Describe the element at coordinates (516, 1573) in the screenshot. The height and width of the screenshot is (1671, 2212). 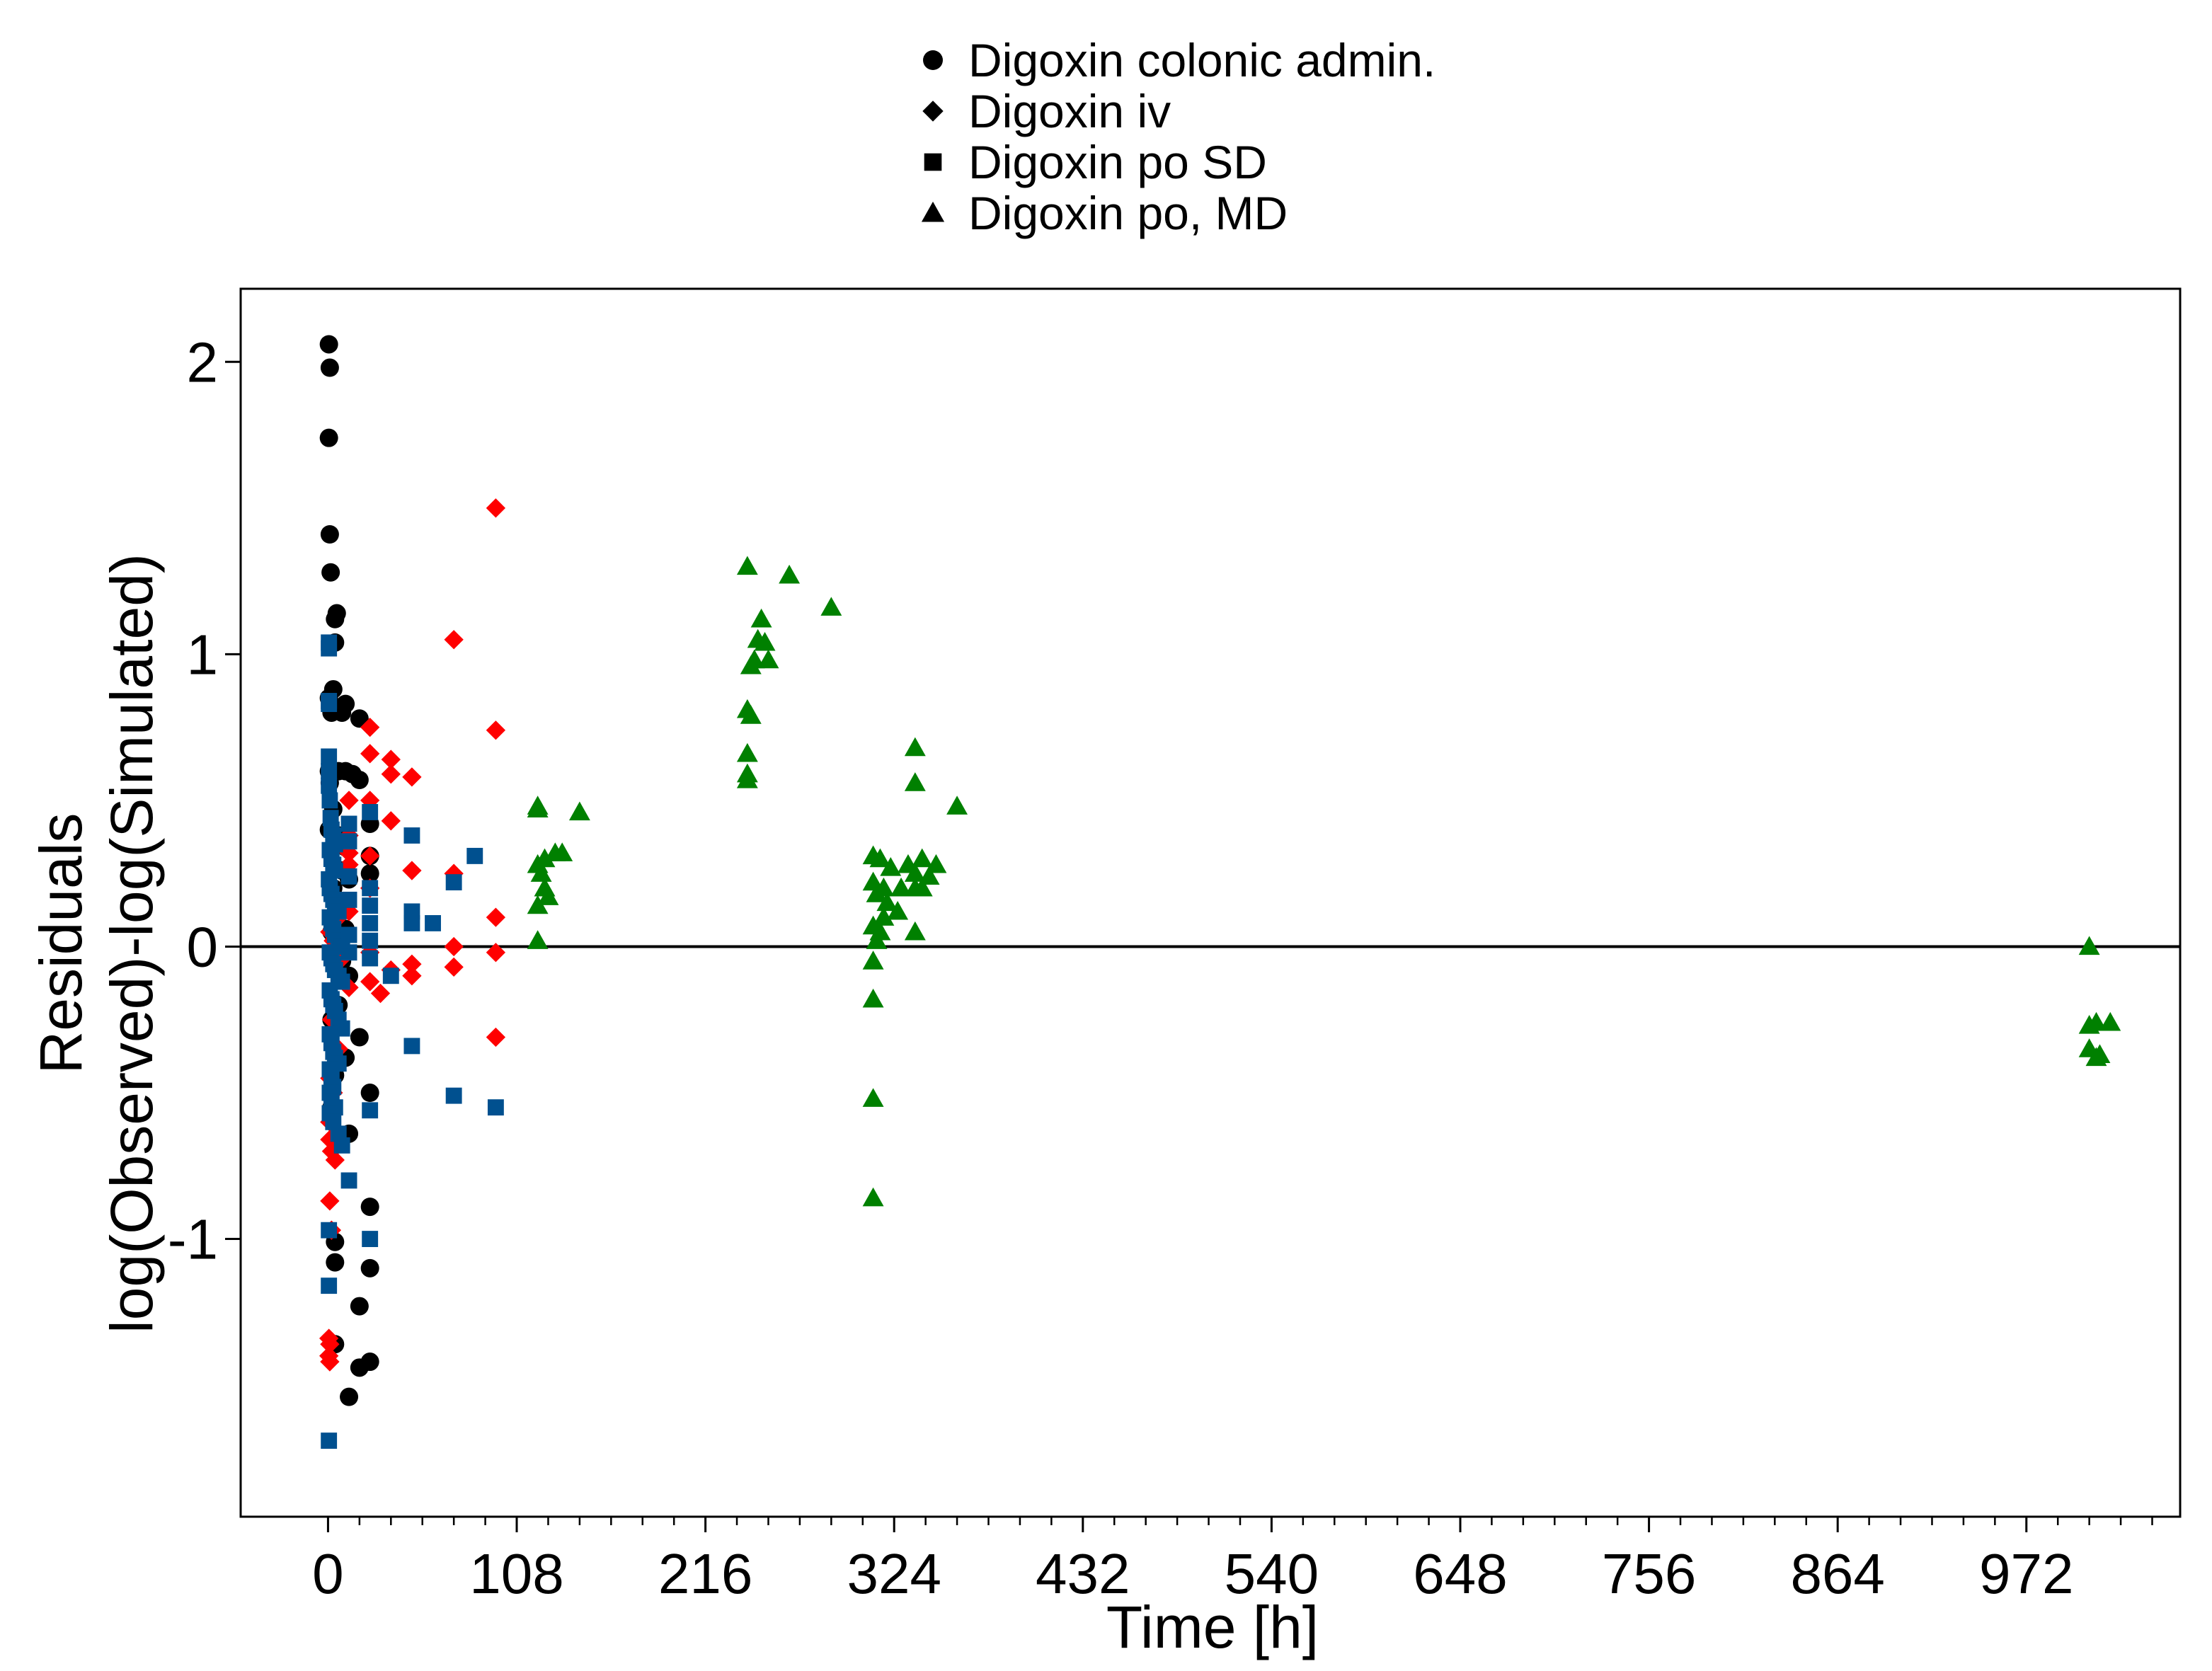
I see `x-tick-label: 108` at that location.